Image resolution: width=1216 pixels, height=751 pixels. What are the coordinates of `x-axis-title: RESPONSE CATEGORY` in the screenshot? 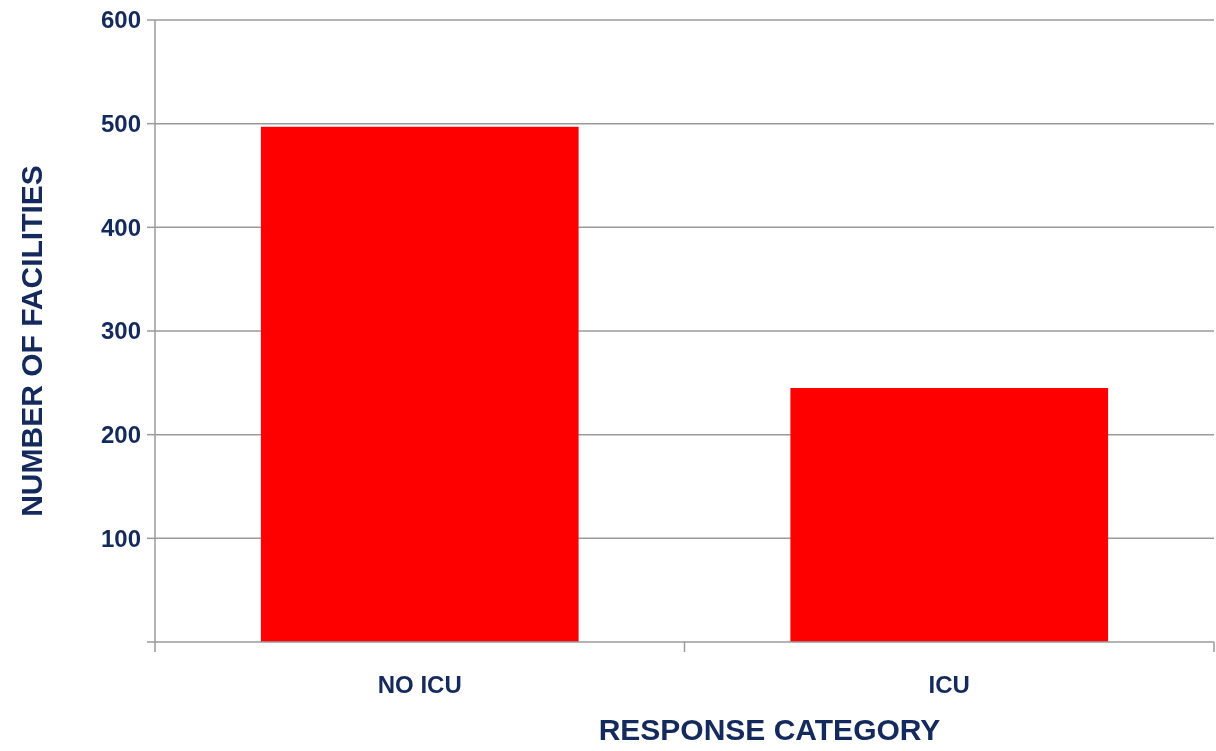 It's located at (769, 729).